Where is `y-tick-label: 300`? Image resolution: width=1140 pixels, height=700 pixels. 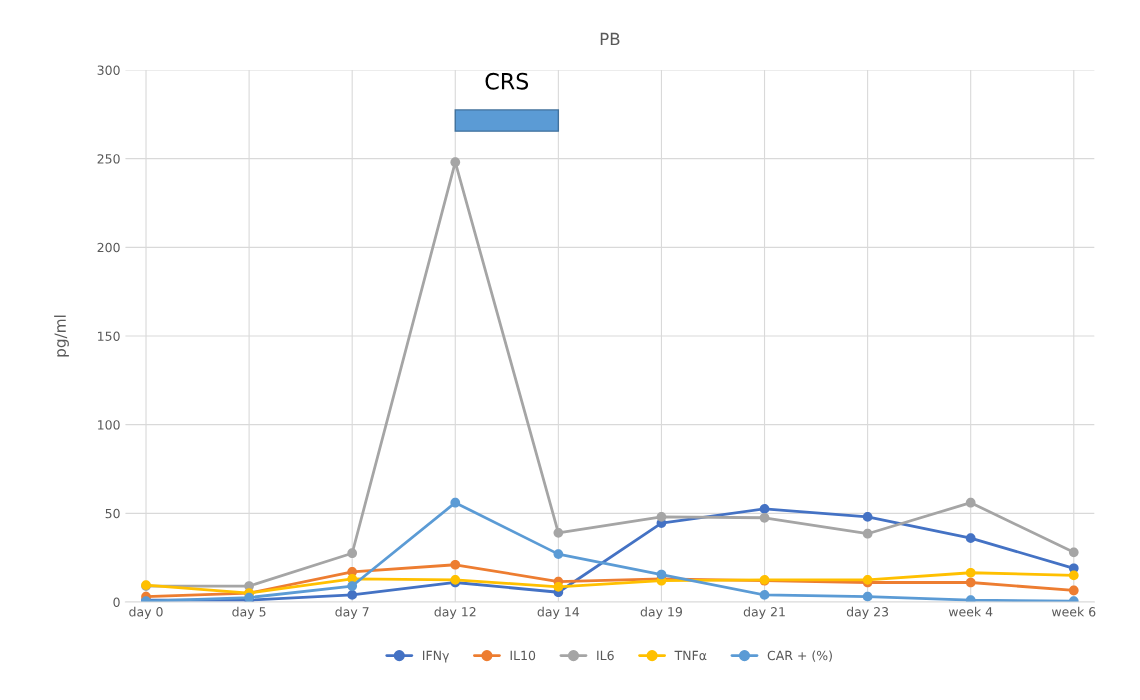 y-tick-label: 300 is located at coordinates (108, 70).